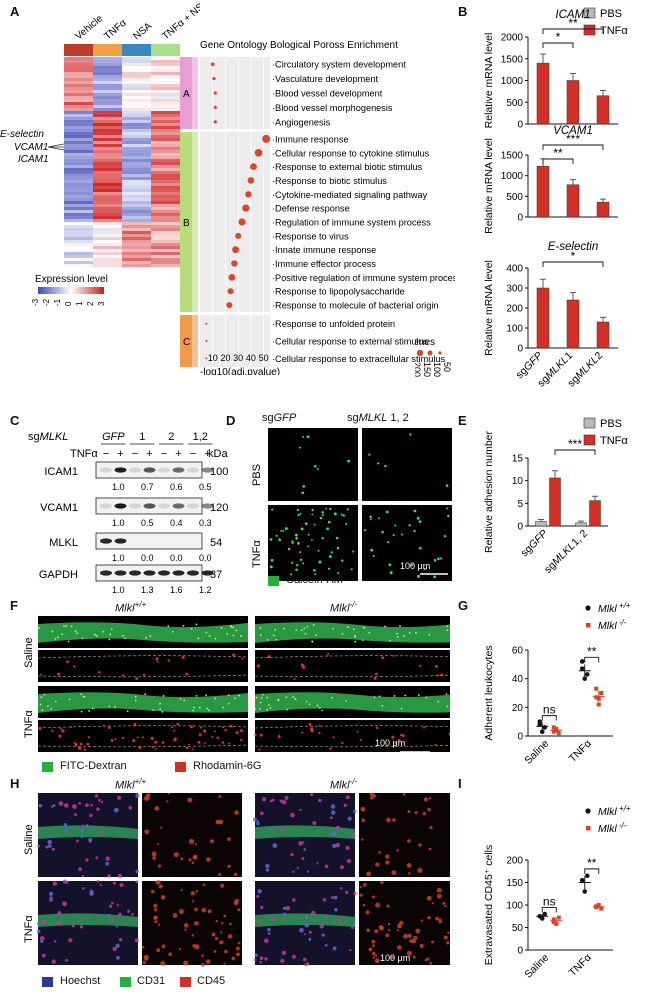 The image size is (662, 998). Describe the element at coordinates (614, 811) in the screenshot. I see `legend-wt-label: Mlkl +/+` at that location.